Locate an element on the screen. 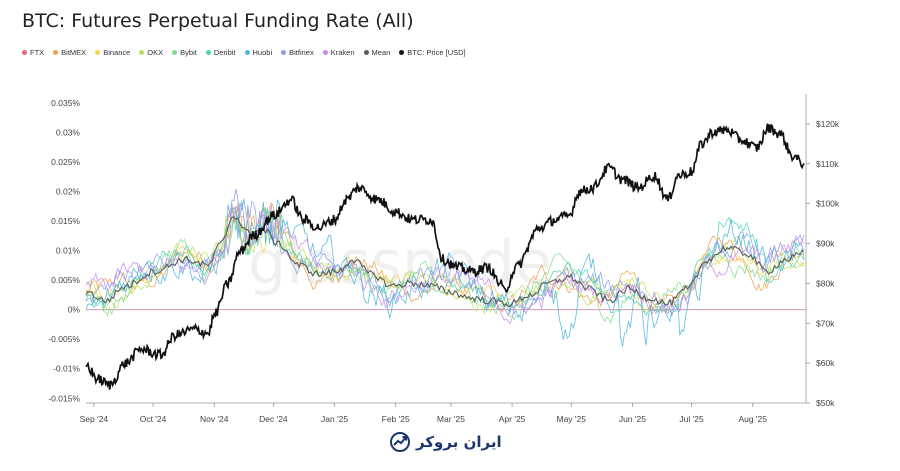 The width and height of the screenshot is (900, 471). x-tick-label: Sep '24 is located at coordinates (94, 419).